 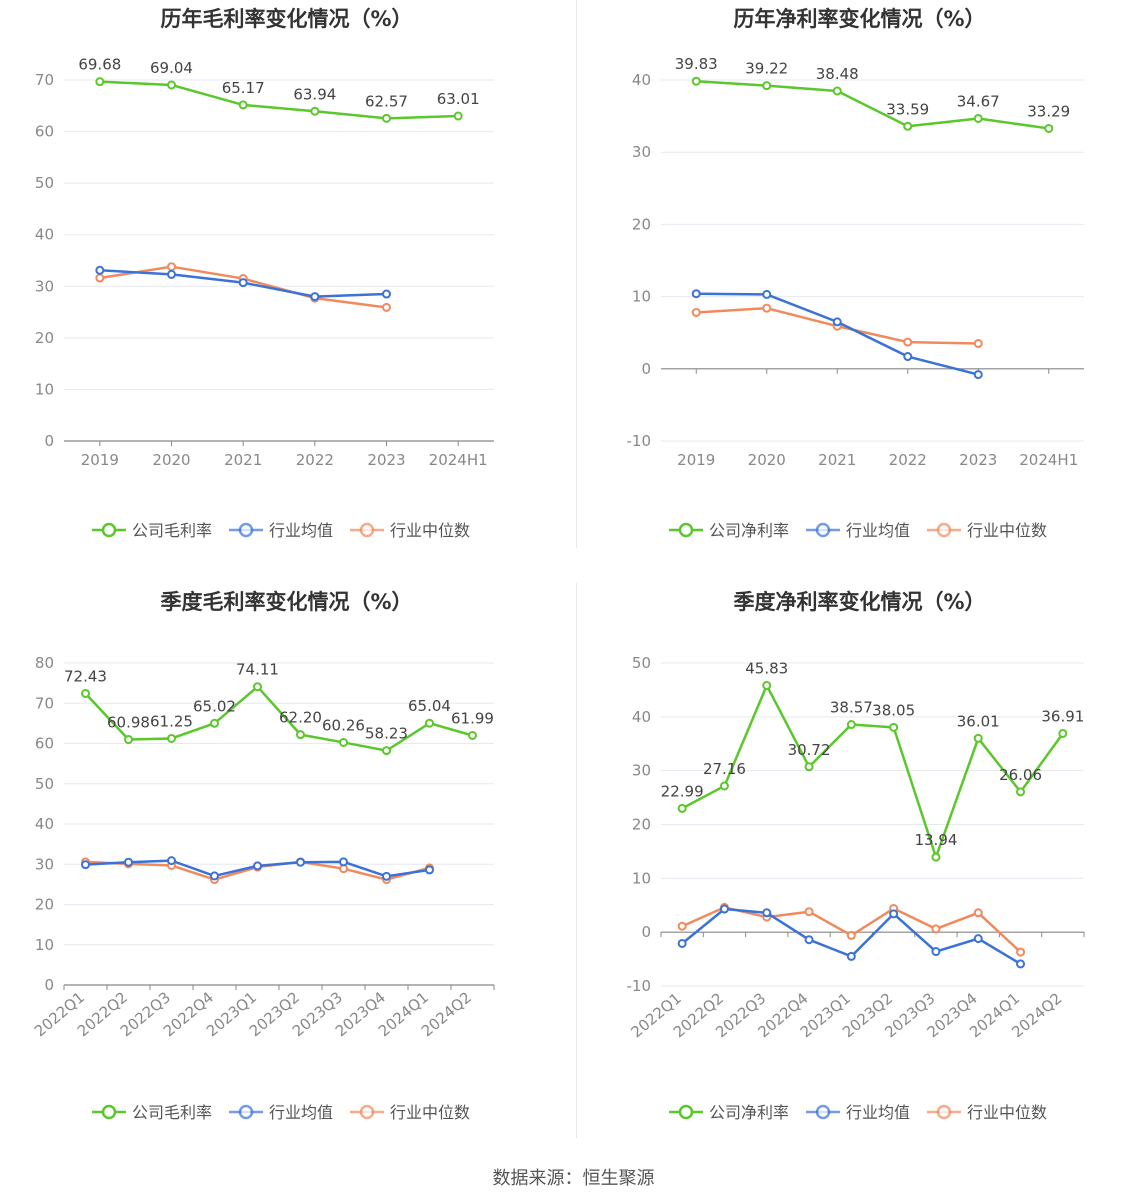 I want to click on data-label: 36.91, so click(x=1062, y=716).